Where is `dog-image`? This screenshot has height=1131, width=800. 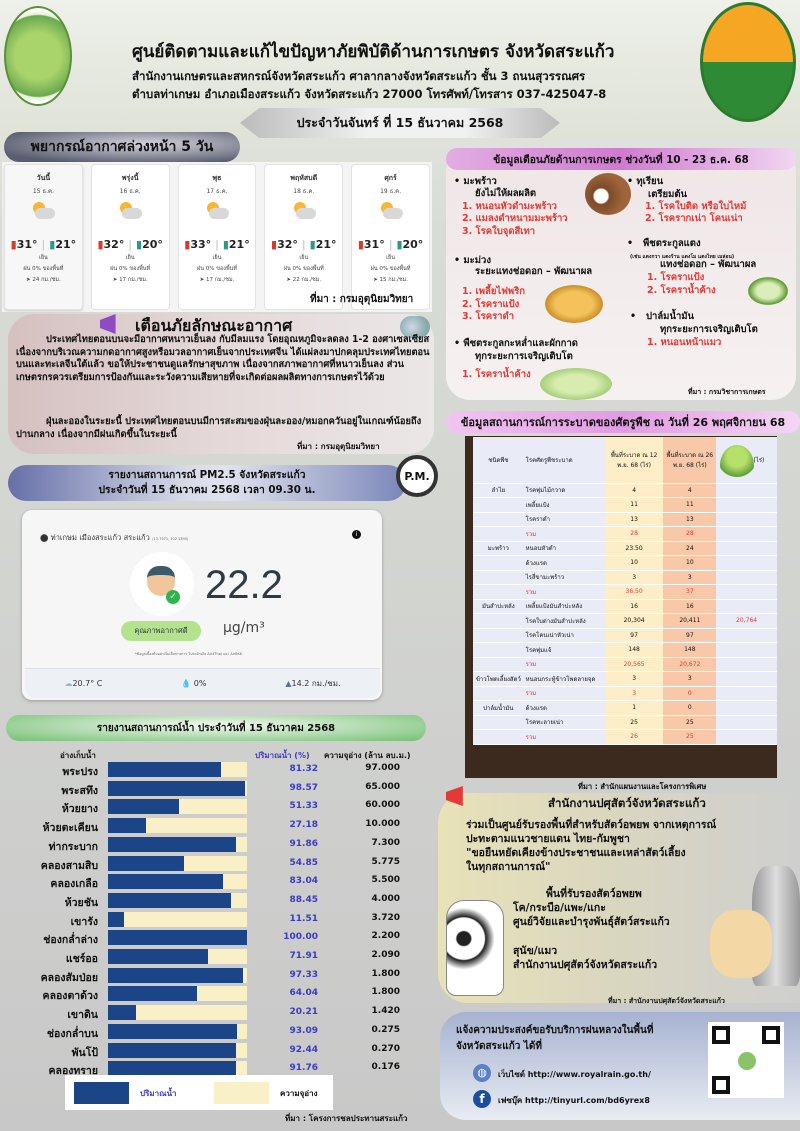 dog-image is located at coordinates (741, 944).